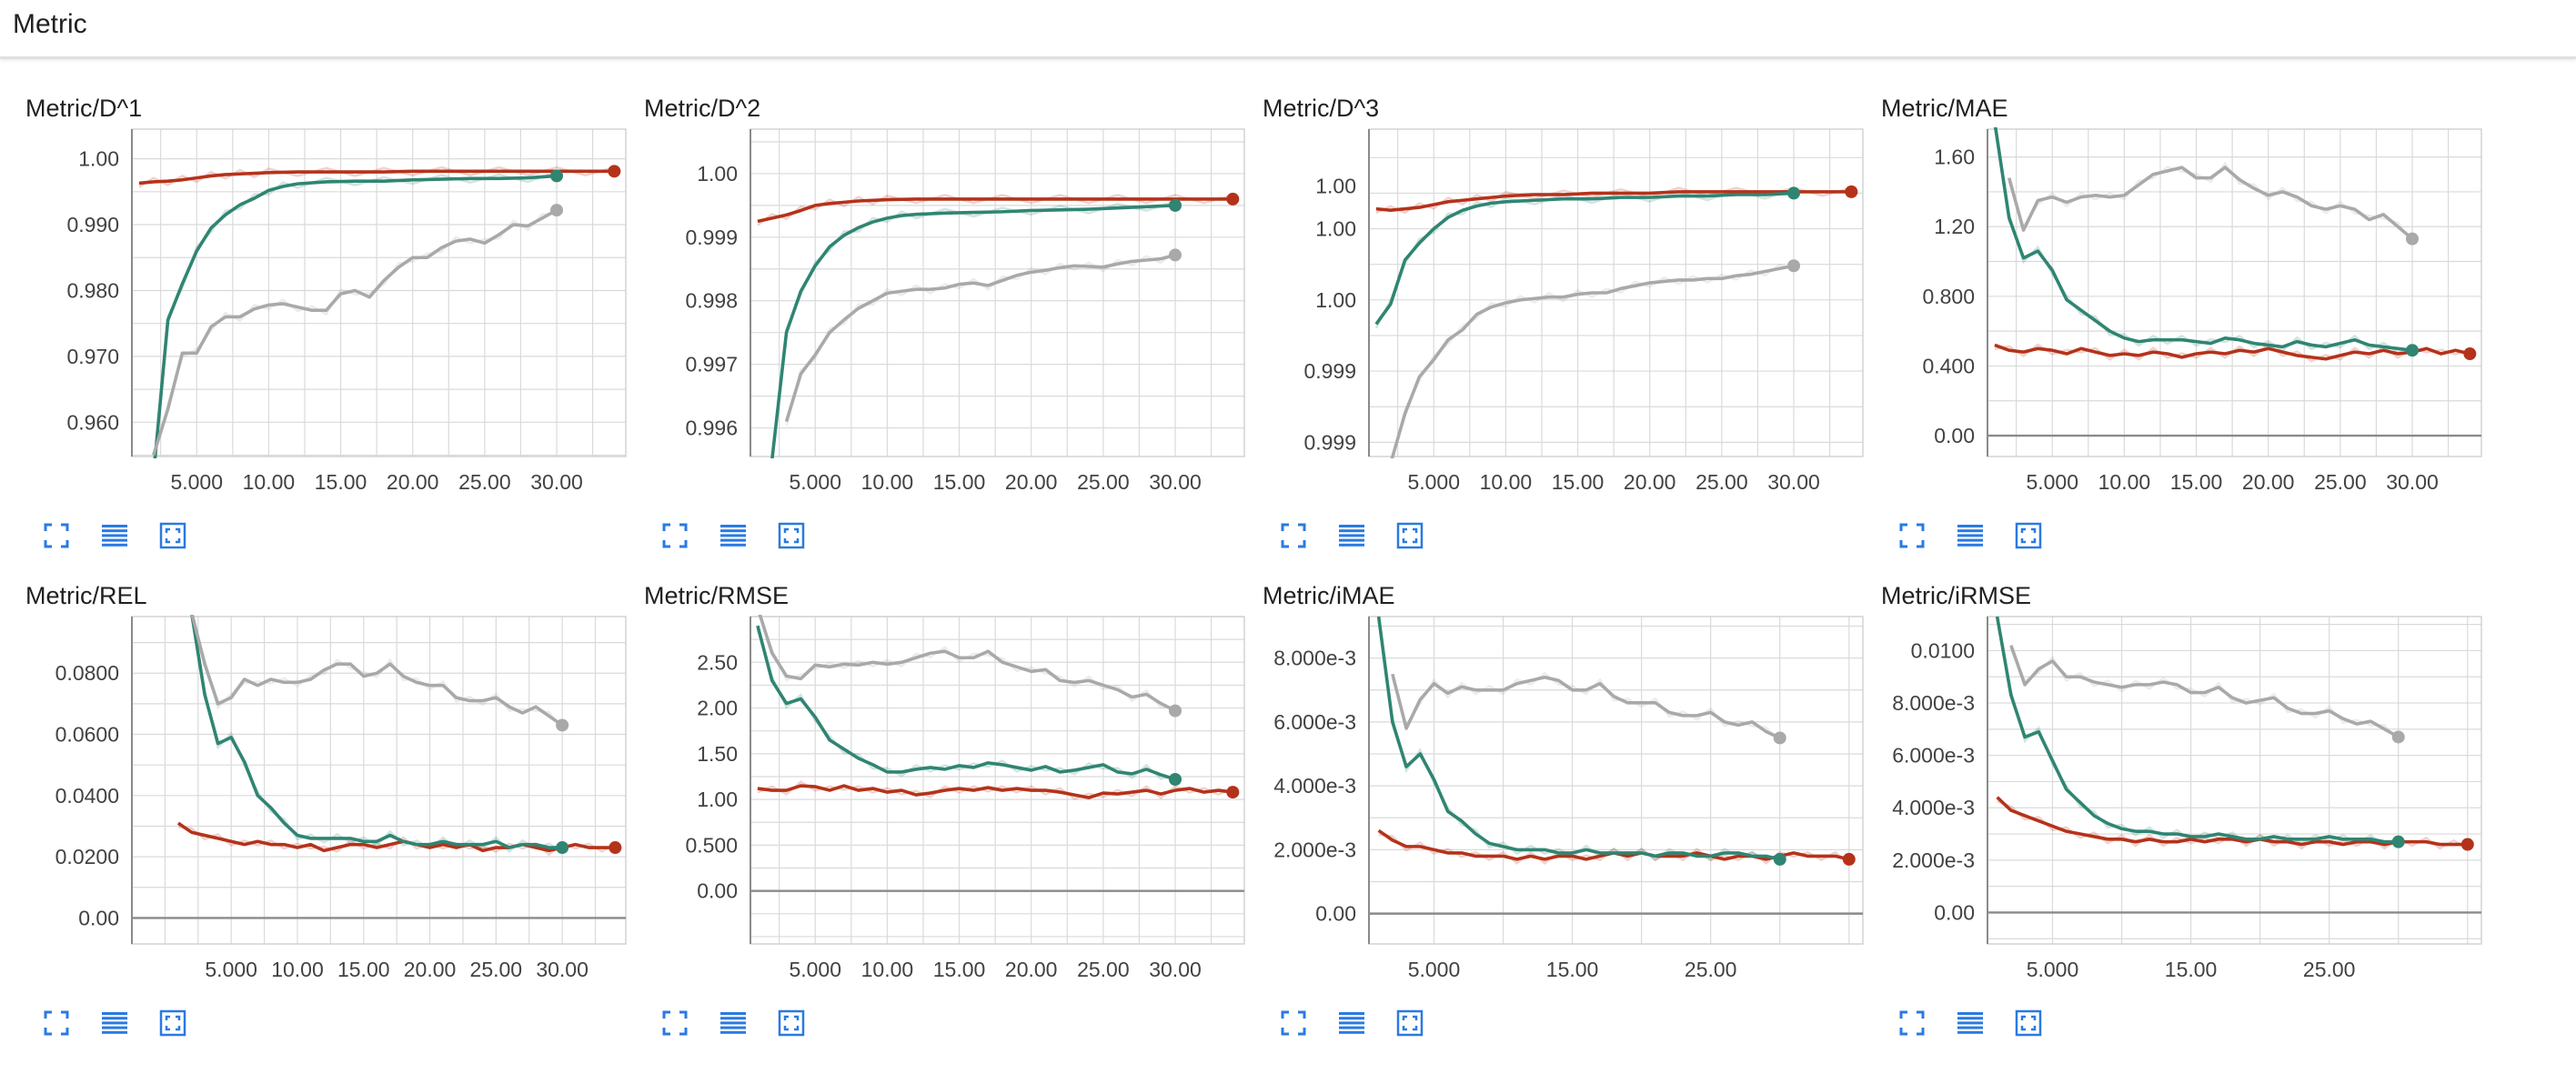 The image size is (2576, 1084). What do you see at coordinates (1943, 650) in the screenshot?
I see `y-tick-label: 0.0100` at bounding box center [1943, 650].